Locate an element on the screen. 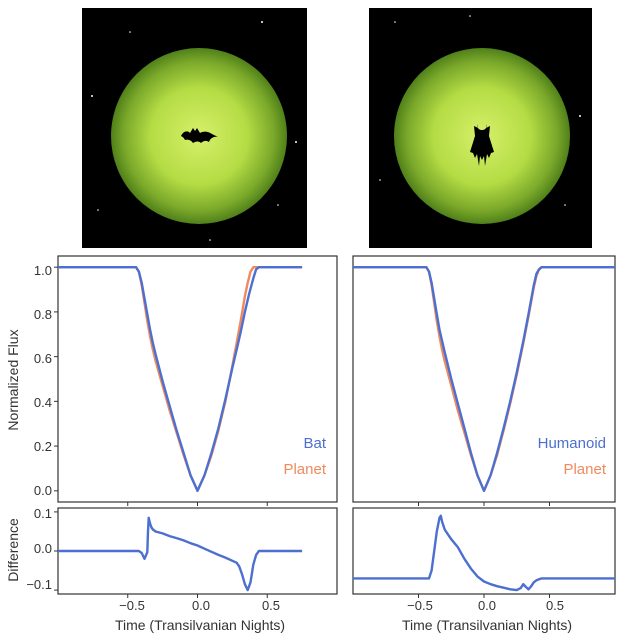 The image size is (623, 636). difference-plot-right is located at coordinates (484, 556).